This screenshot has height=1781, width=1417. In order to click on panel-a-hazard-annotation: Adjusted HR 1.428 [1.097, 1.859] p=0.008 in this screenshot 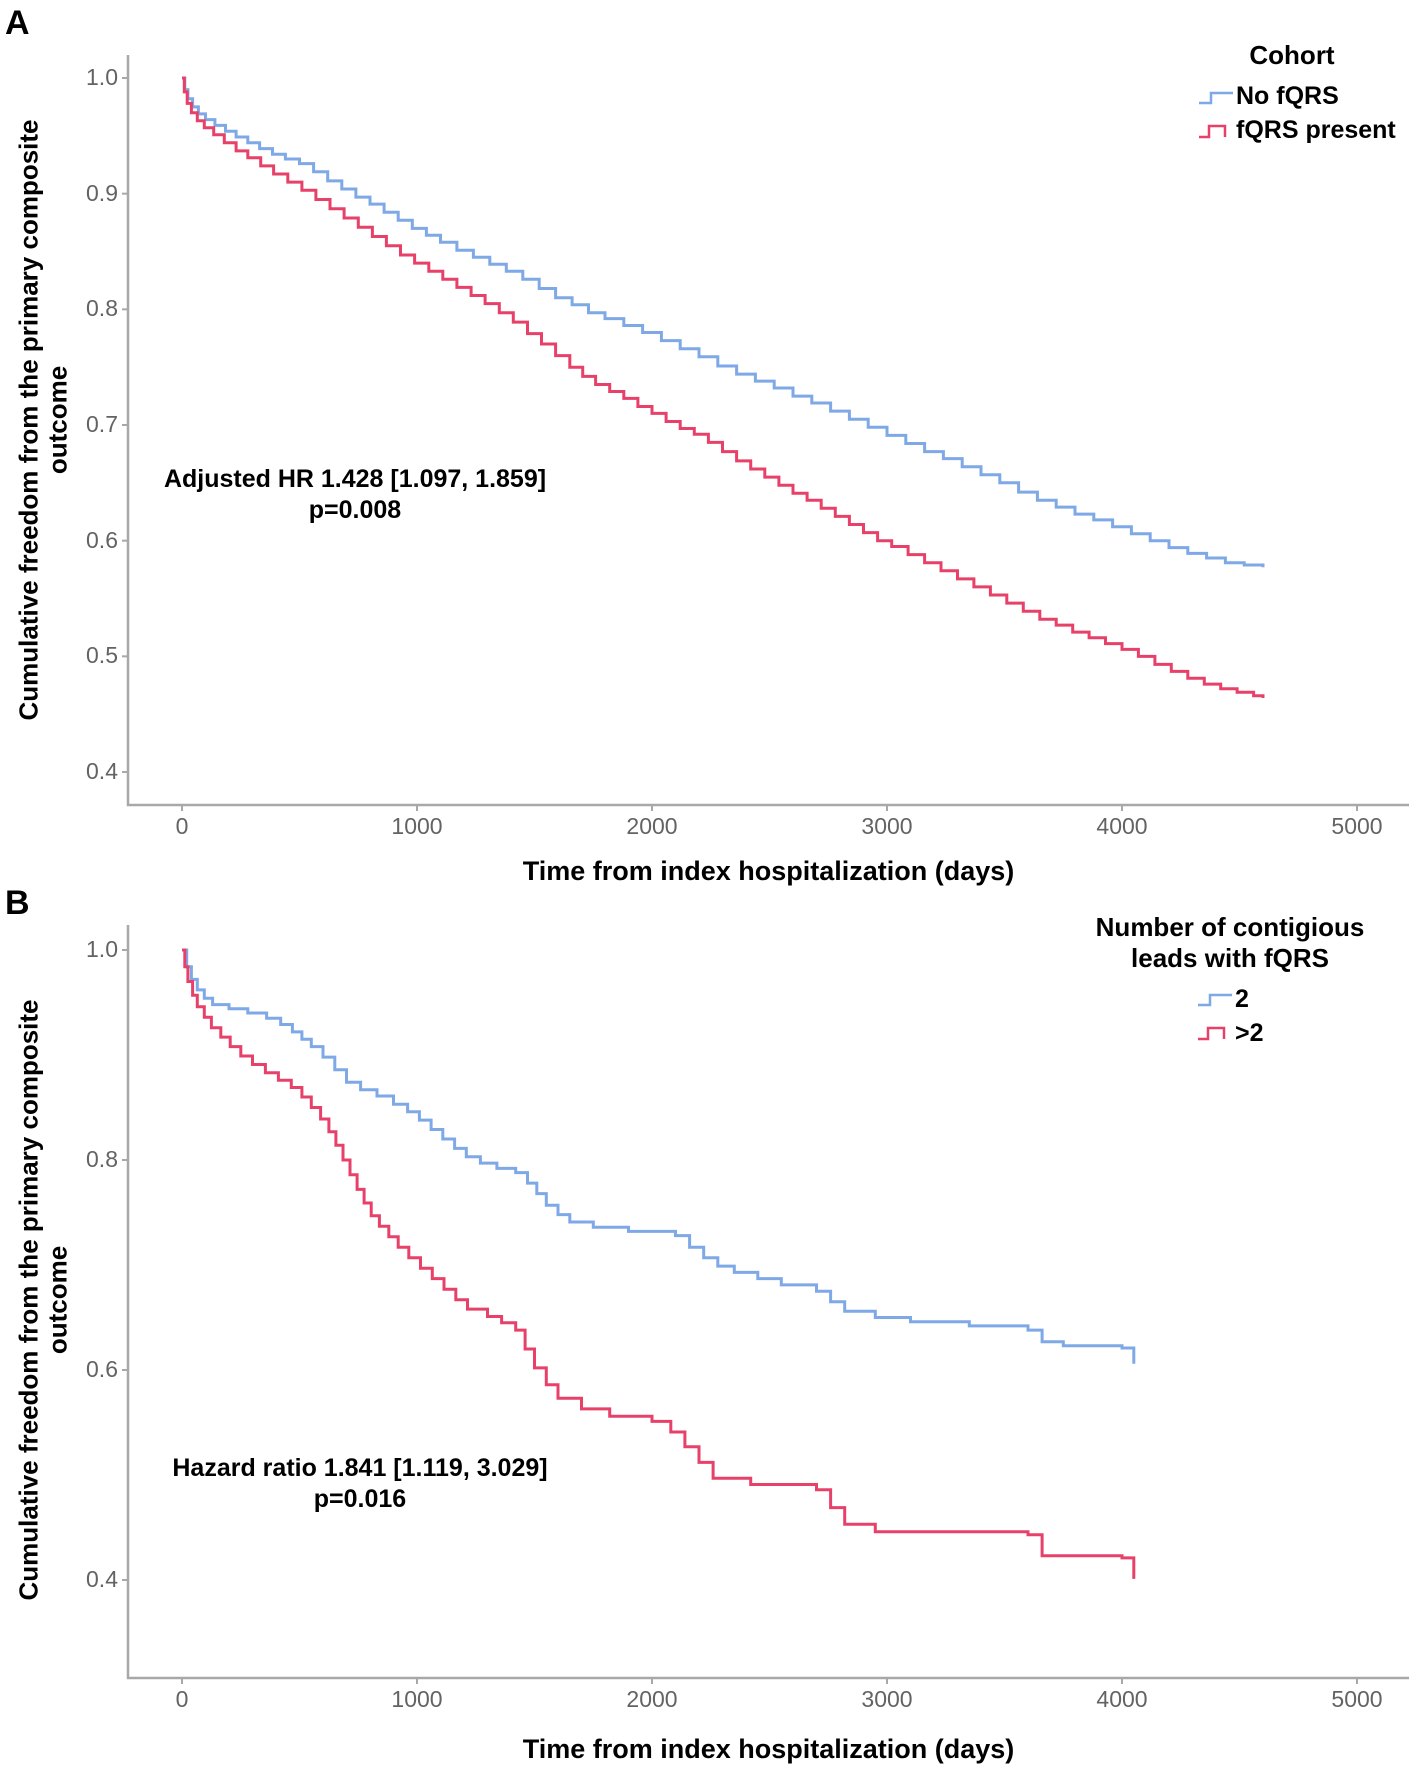, I will do `click(355, 495)`.